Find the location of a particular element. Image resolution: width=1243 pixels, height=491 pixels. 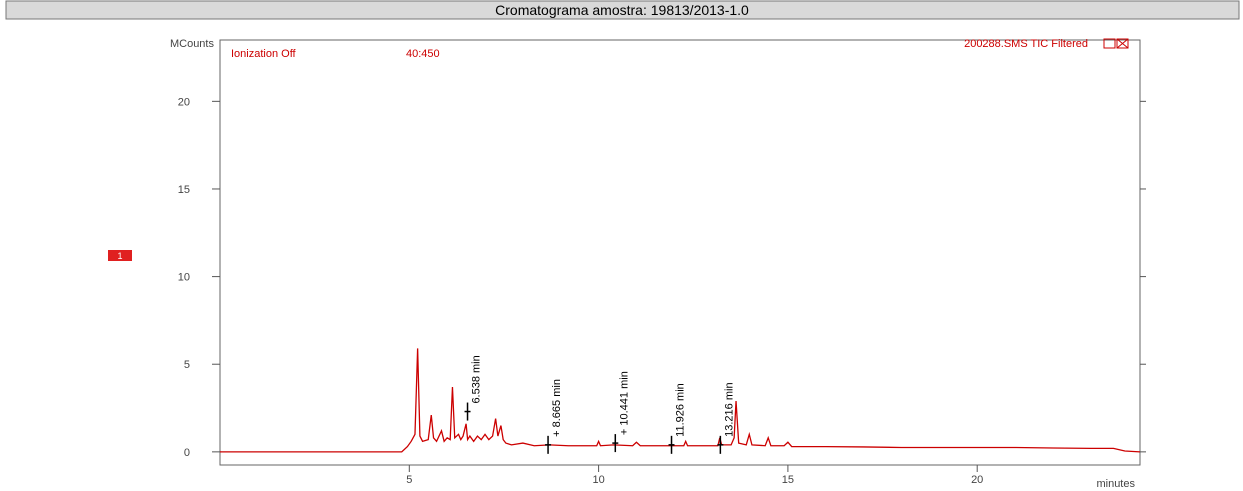

title-bar is located at coordinates (622, 10).